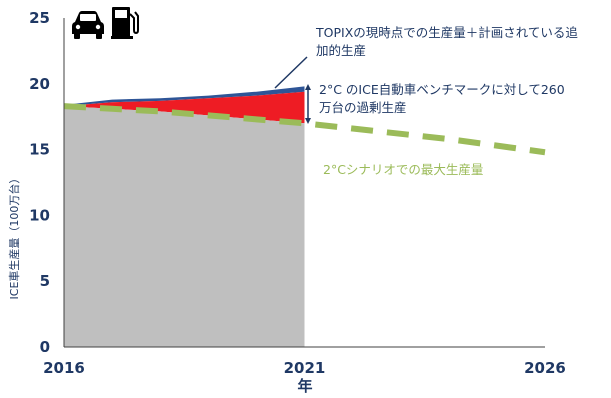 The width and height of the screenshot is (611, 398). Describe the element at coordinates (88, 25) in the screenshot. I see `car-icon` at that location.